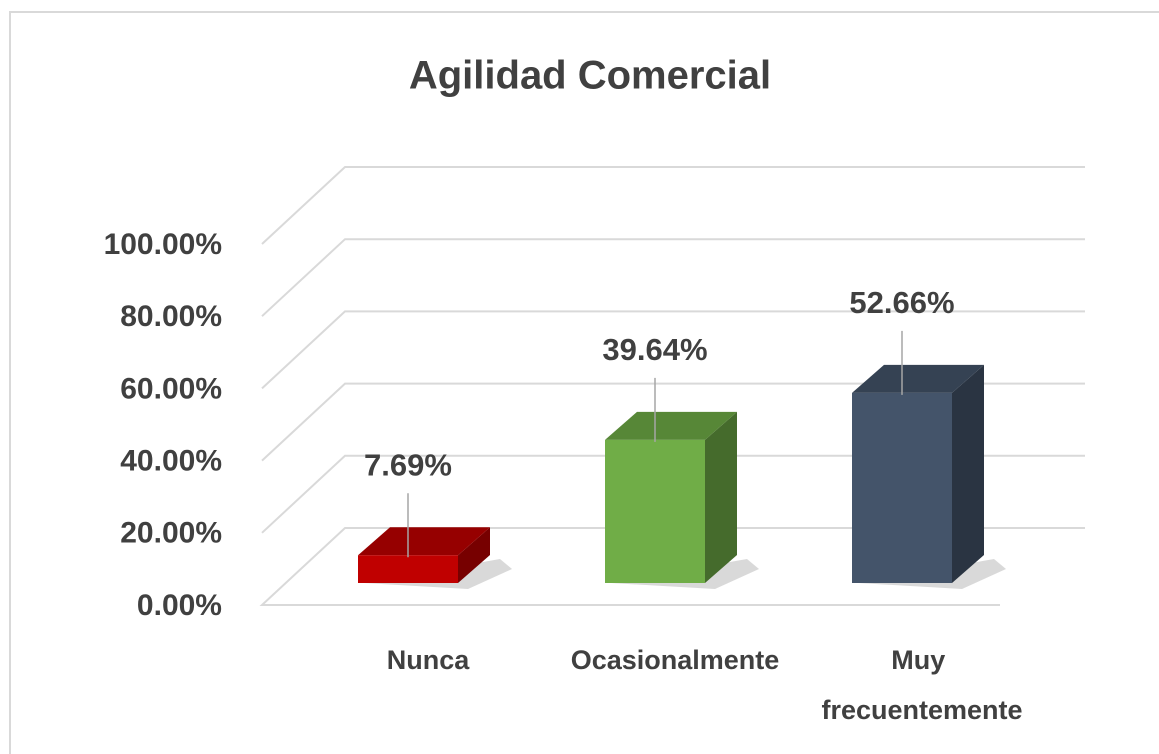  Describe the element at coordinates (171, 388) in the screenshot. I see `y-tick-label: 60.00%` at that location.